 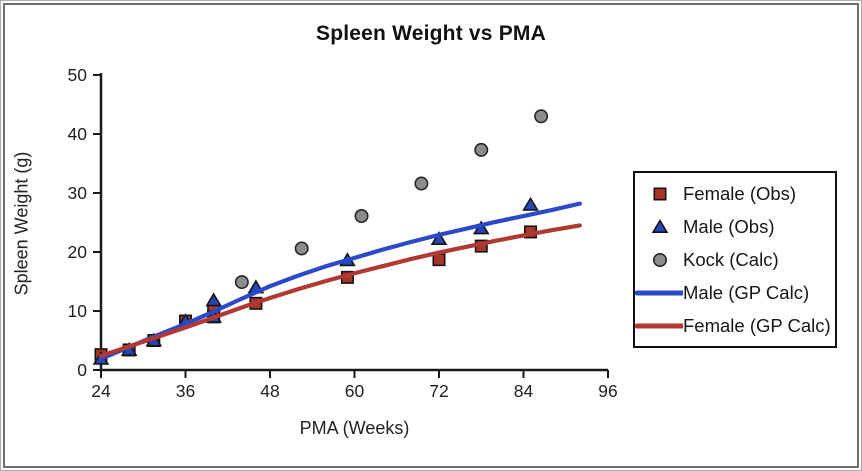 I want to click on legend-item-female-obs: Female (Obs), so click(x=735, y=194).